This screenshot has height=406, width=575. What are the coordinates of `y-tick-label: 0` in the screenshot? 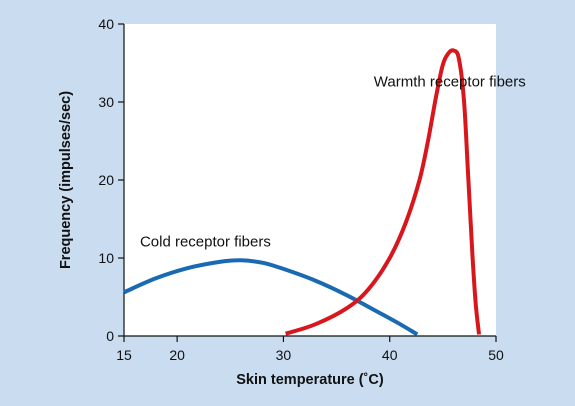 It's located at (110, 336).